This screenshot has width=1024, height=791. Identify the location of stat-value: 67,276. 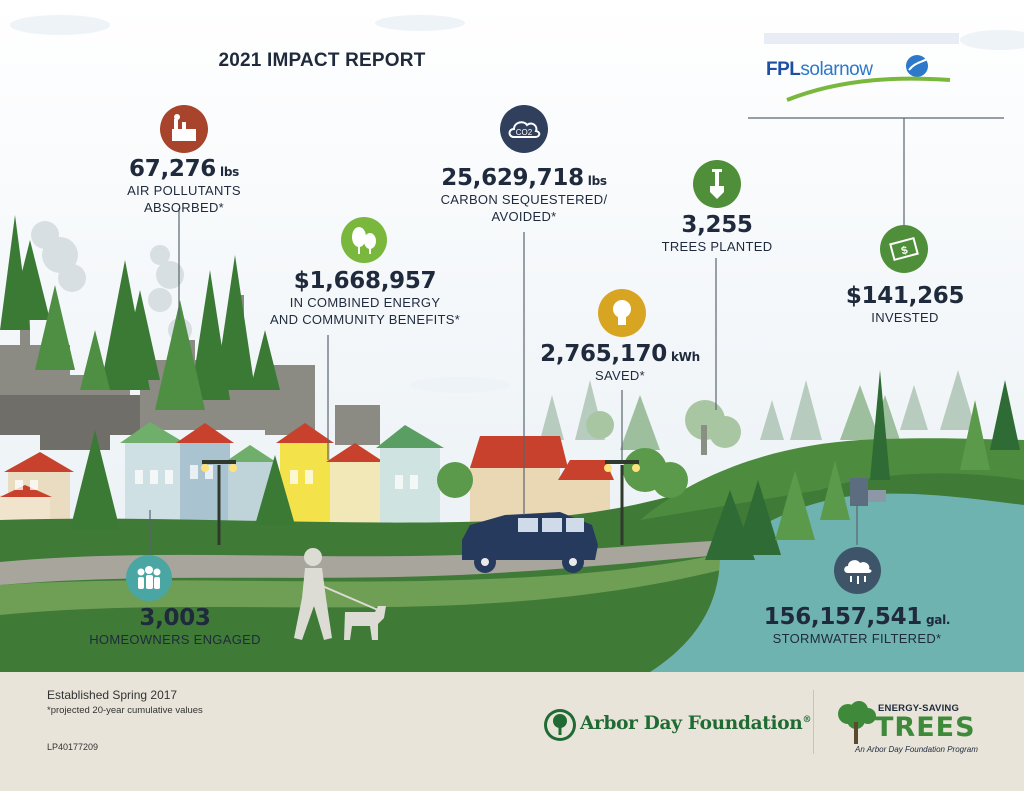
(172, 169).